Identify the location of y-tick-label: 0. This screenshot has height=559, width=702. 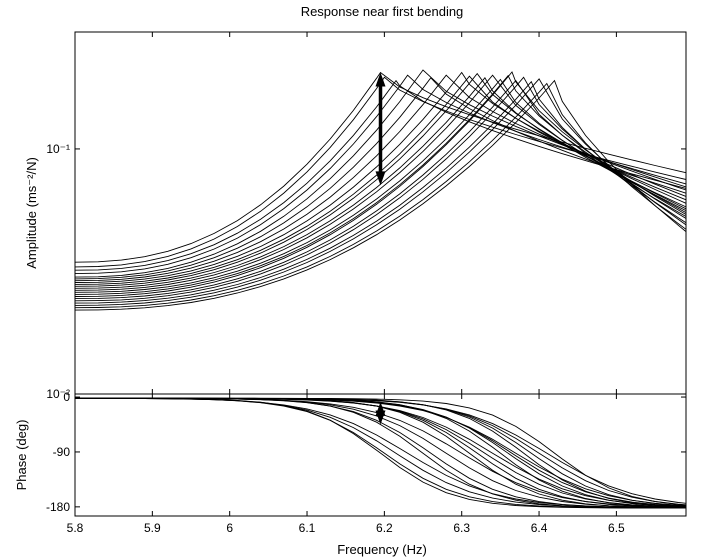
(66, 397).